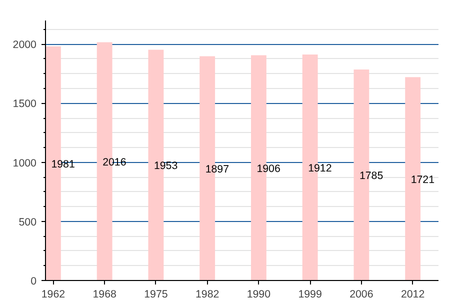 The width and height of the screenshot is (450, 300). What do you see at coordinates (422, 180) in the screenshot?
I see `data-label: 1721` at bounding box center [422, 180].